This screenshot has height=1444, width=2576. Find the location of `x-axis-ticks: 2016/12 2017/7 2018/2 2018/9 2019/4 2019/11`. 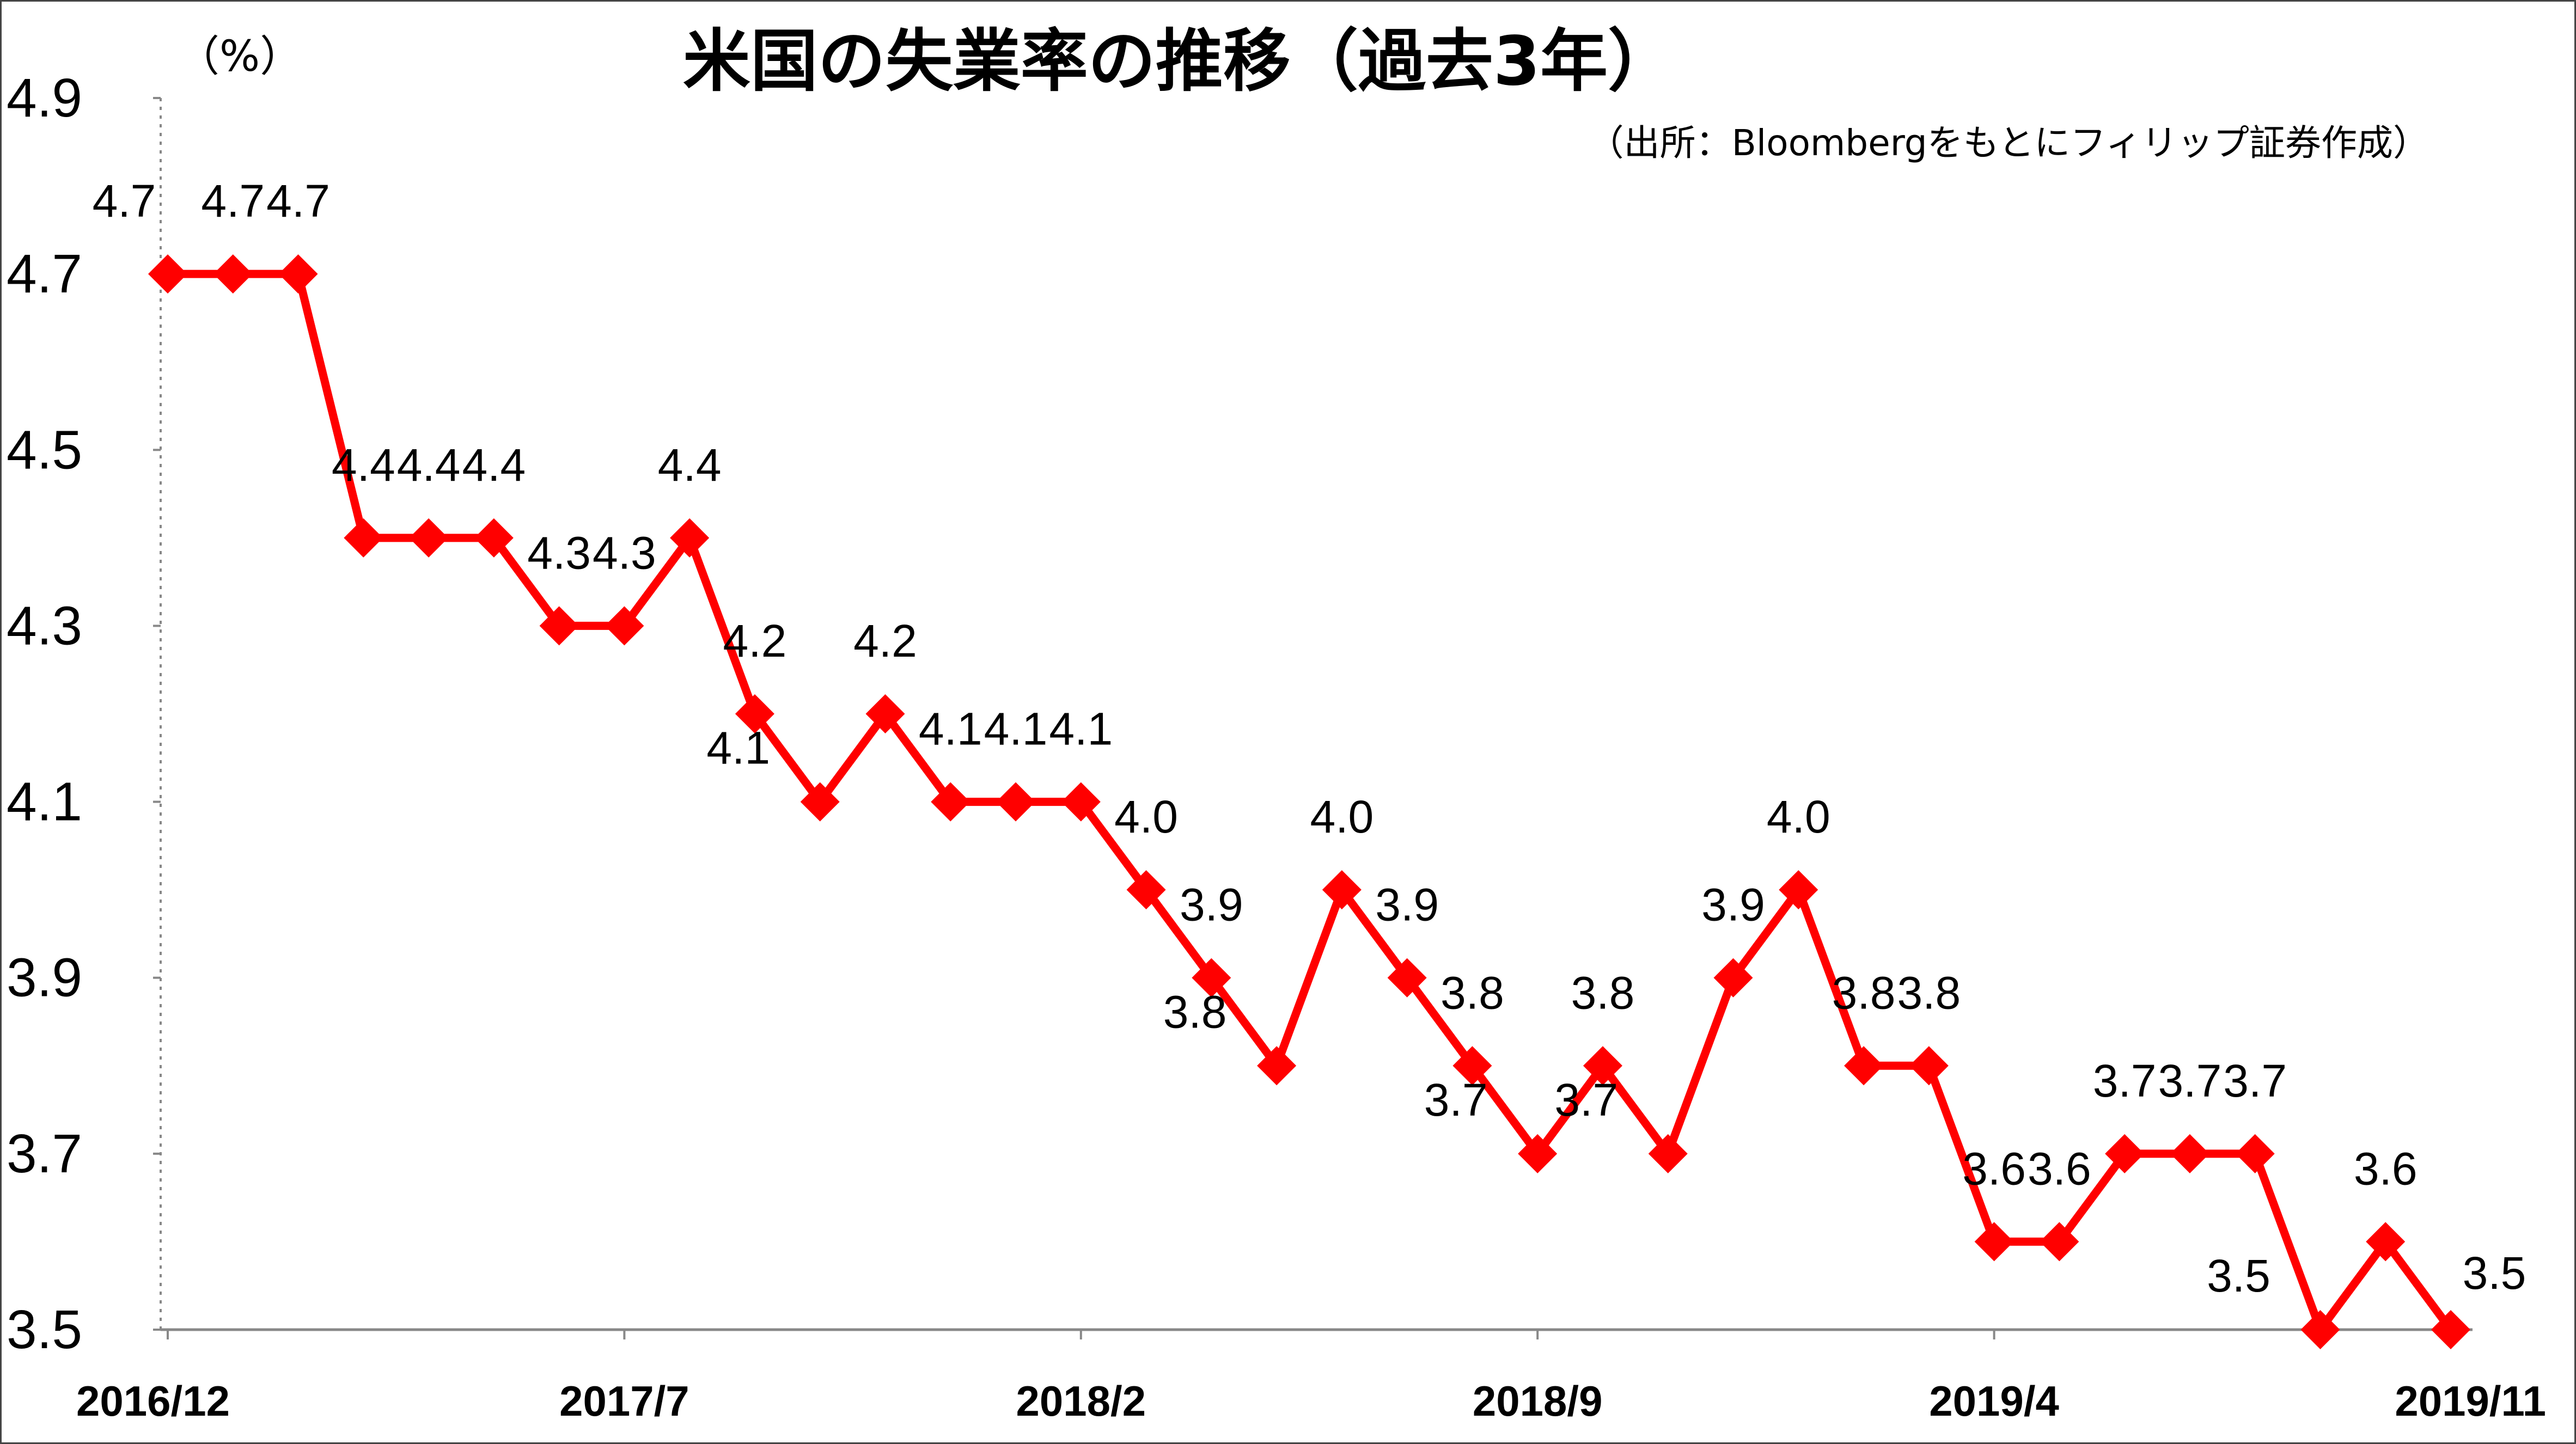

x-axis-ticks: 2016/12 2017/7 2018/2 2018/9 2019/4 2019/11 is located at coordinates (1311, 1377).